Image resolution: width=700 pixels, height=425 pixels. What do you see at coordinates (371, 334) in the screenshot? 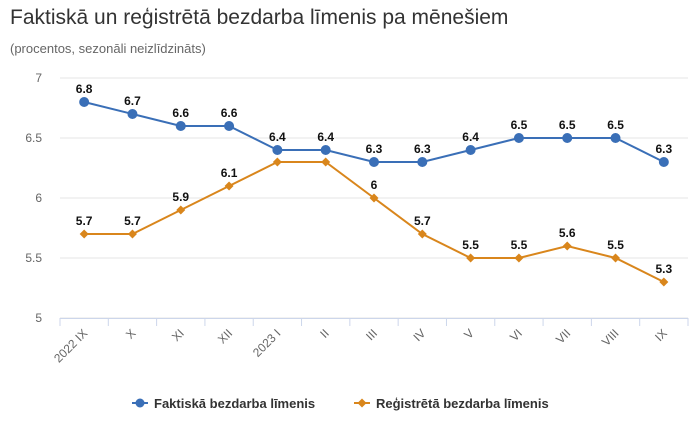
I see `x-tick-label: III` at bounding box center [371, 334].